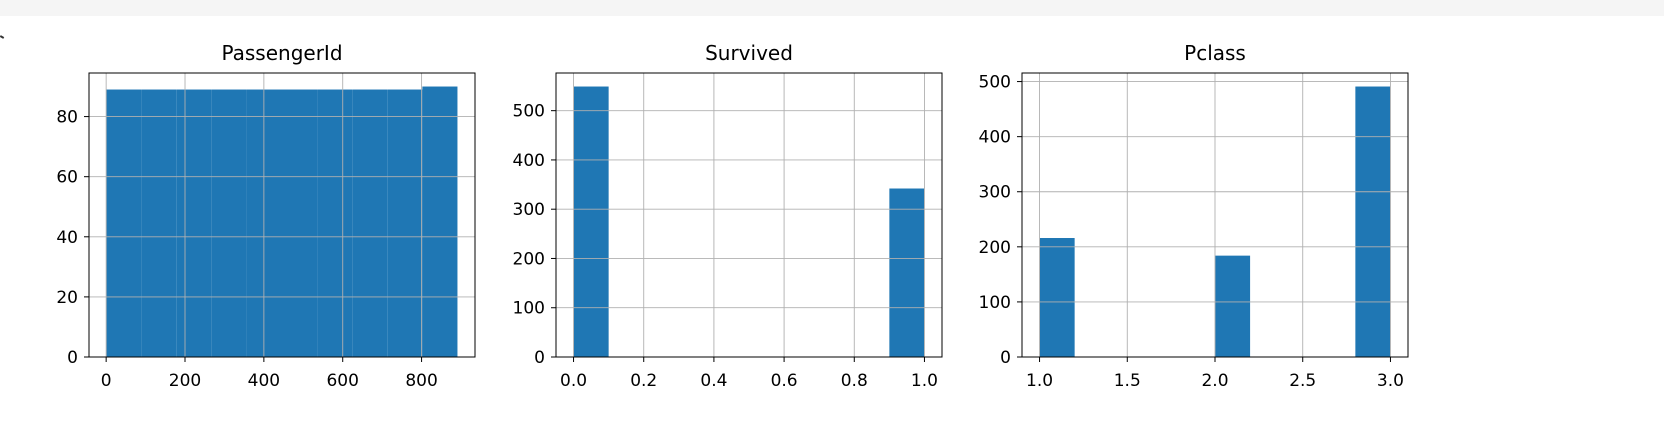  I want to click on y-tick-label: 60, so click(67, 178).